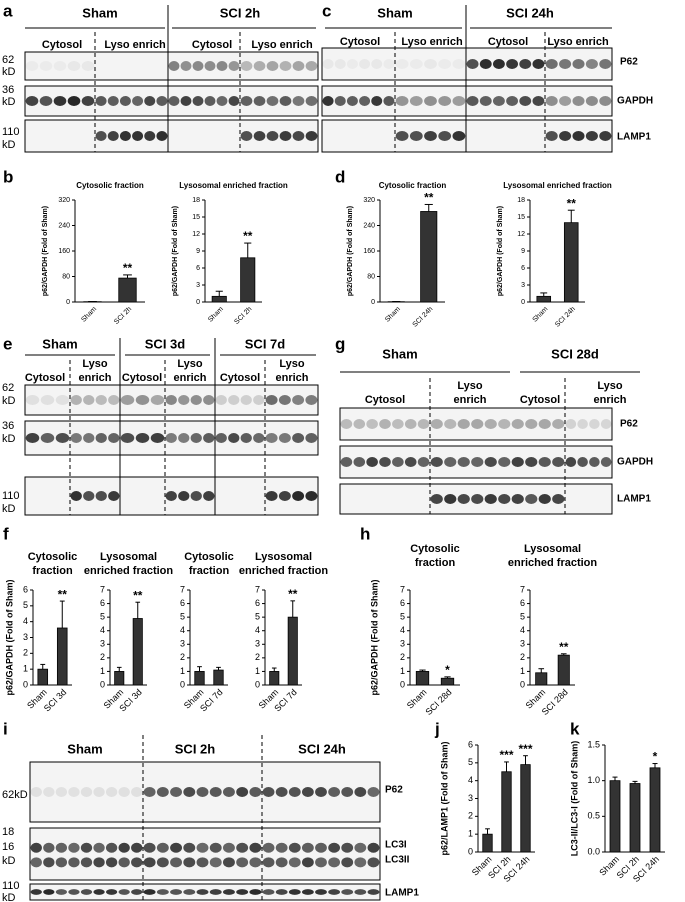 The height and width of the screenshot is (902, 685). Describe the element at coordinates (350, 251) in the screenshot. I see `y-axis-label: p62/GAPDH (Fold of Sham)` at that location.